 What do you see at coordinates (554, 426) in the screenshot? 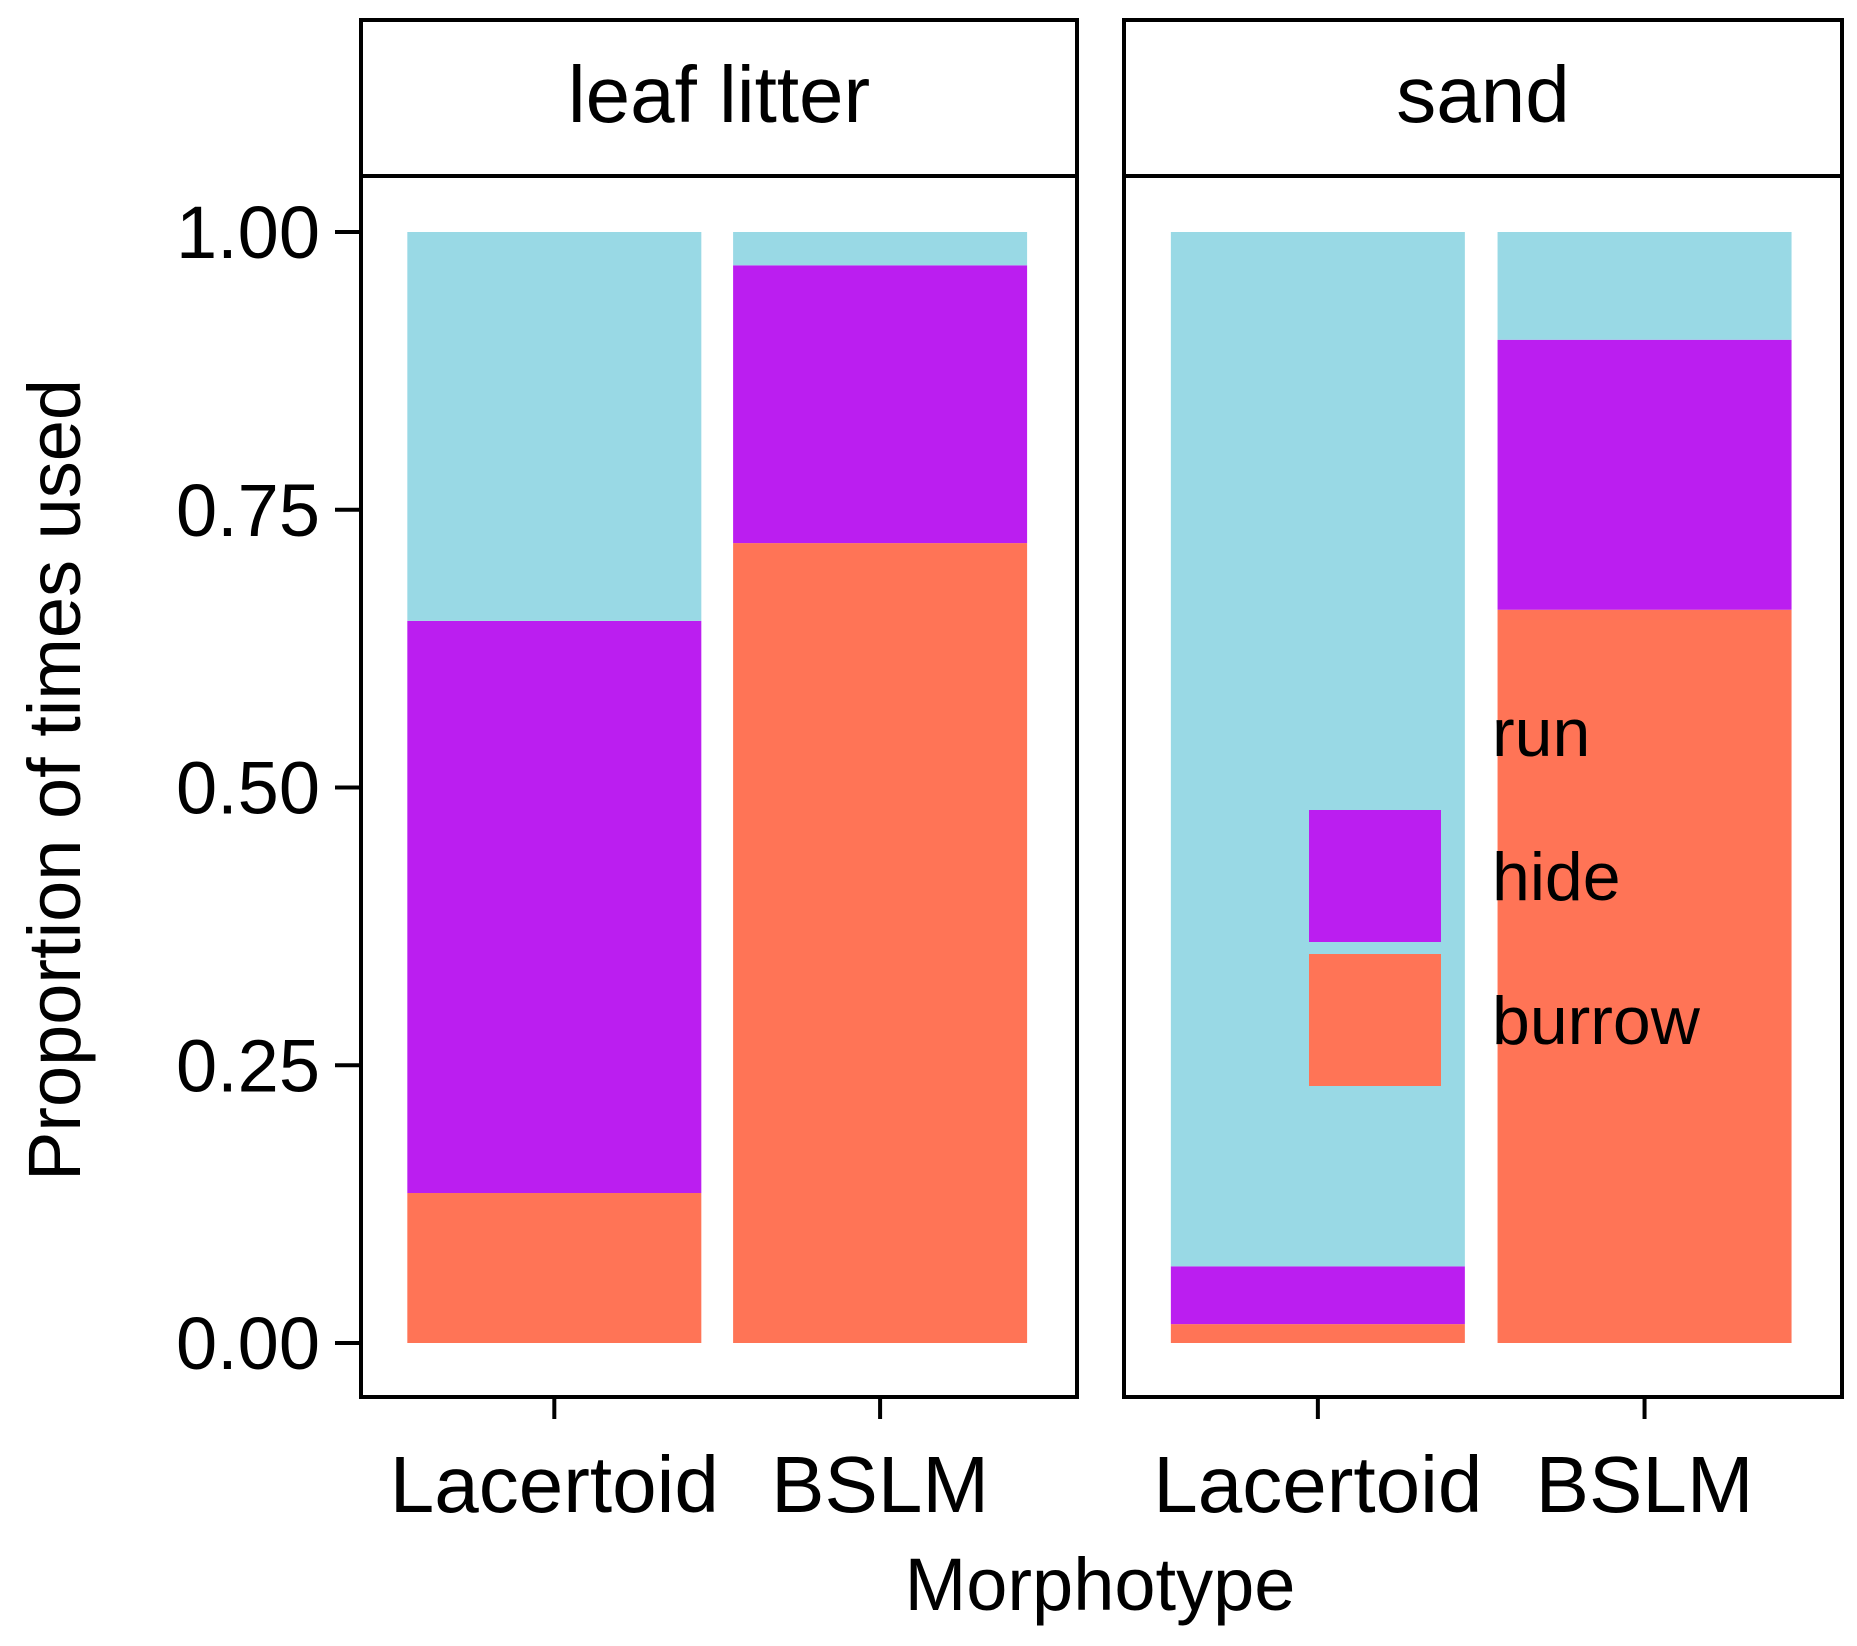
I see `bar-segment-run-lacertoid` at bounding box center [554, 426].